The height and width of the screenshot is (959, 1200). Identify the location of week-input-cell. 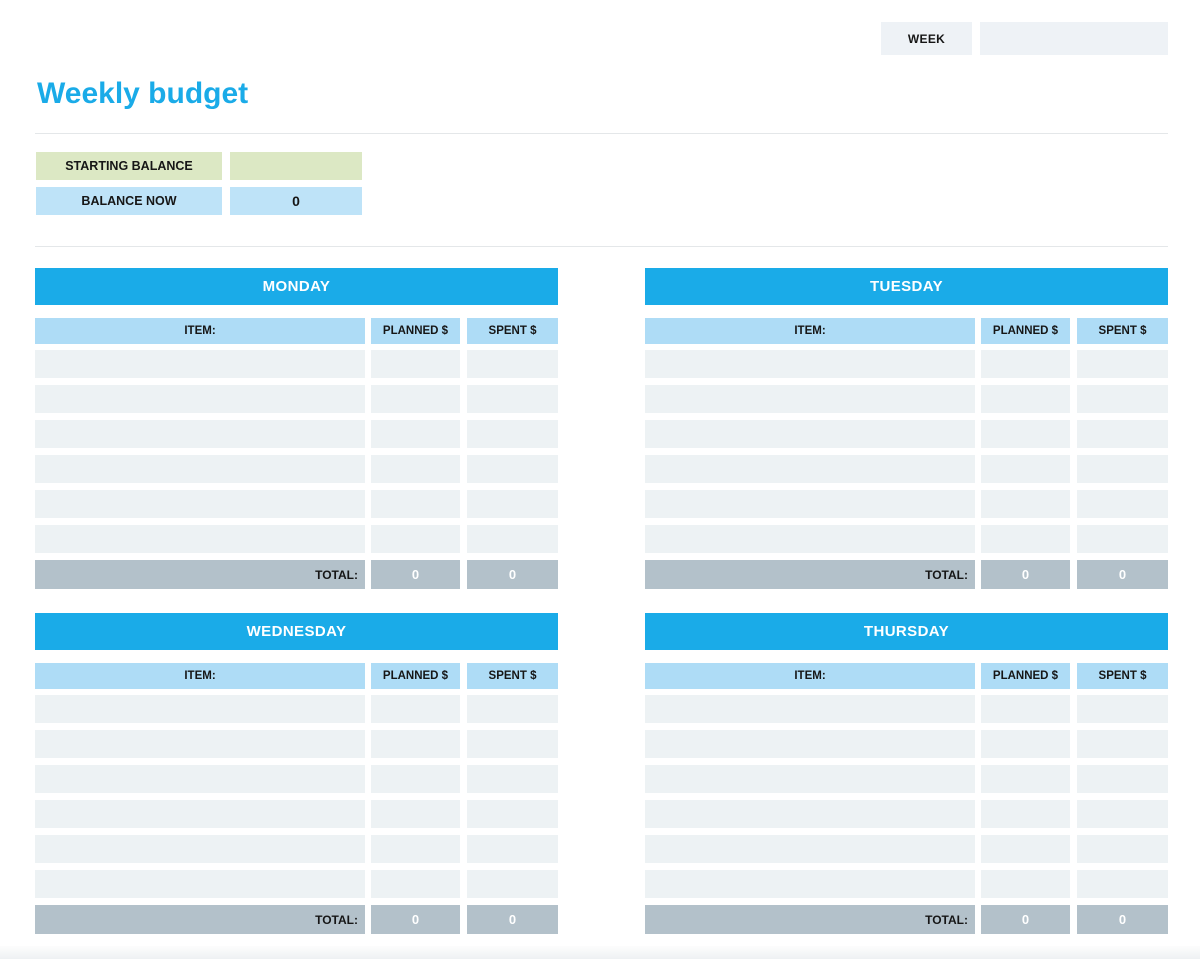
(1074, 38).